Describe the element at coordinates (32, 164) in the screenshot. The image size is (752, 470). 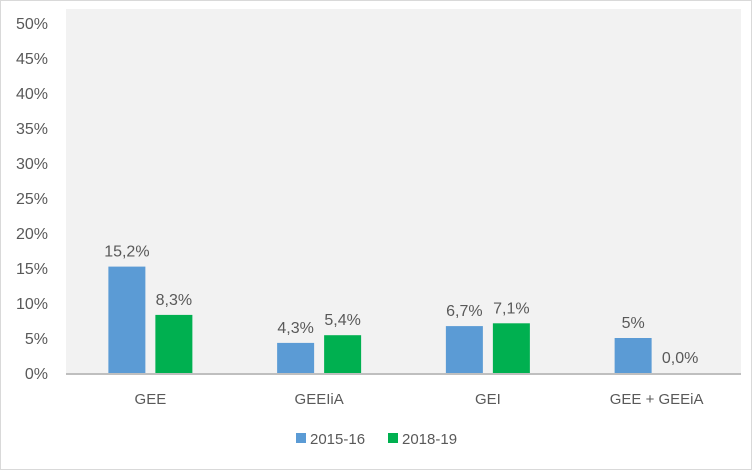
I see `y-tick-label: 30%` at that location.